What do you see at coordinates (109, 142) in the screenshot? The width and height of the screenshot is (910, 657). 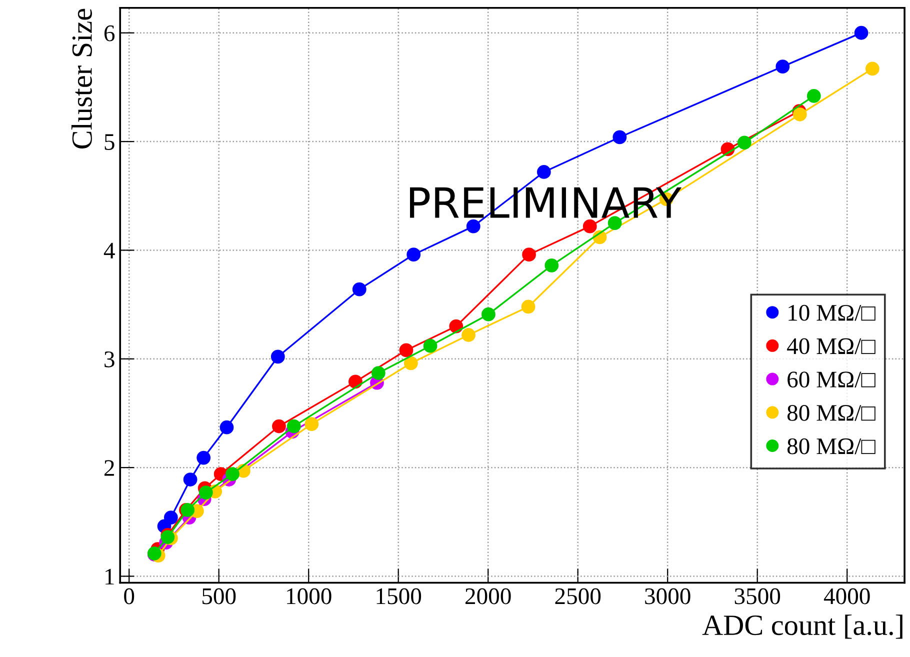 I see `y-tick-label: 5` at bounding box center [109, 142].